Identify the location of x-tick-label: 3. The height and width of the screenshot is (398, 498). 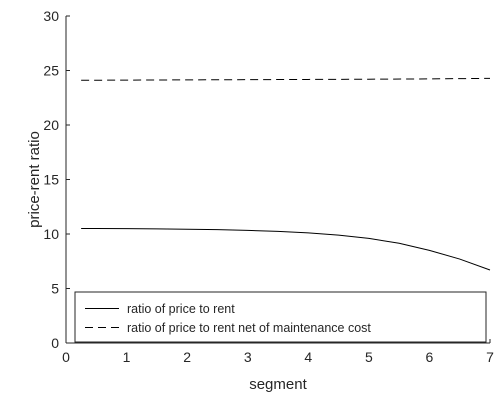
(248, 357).